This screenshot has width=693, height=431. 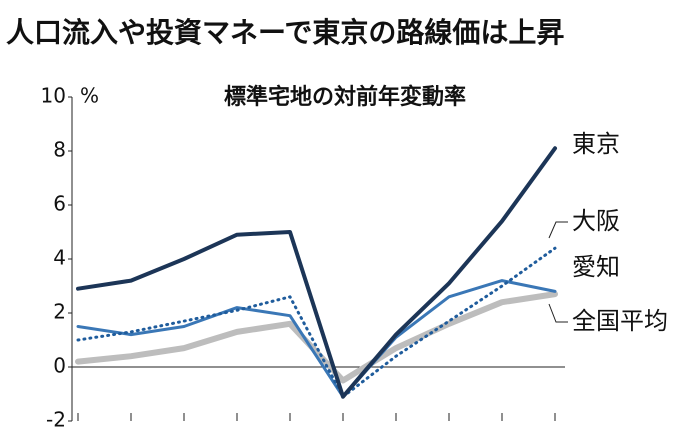 I want to click on y-tick-label: 8, so click(x=59, y=150).